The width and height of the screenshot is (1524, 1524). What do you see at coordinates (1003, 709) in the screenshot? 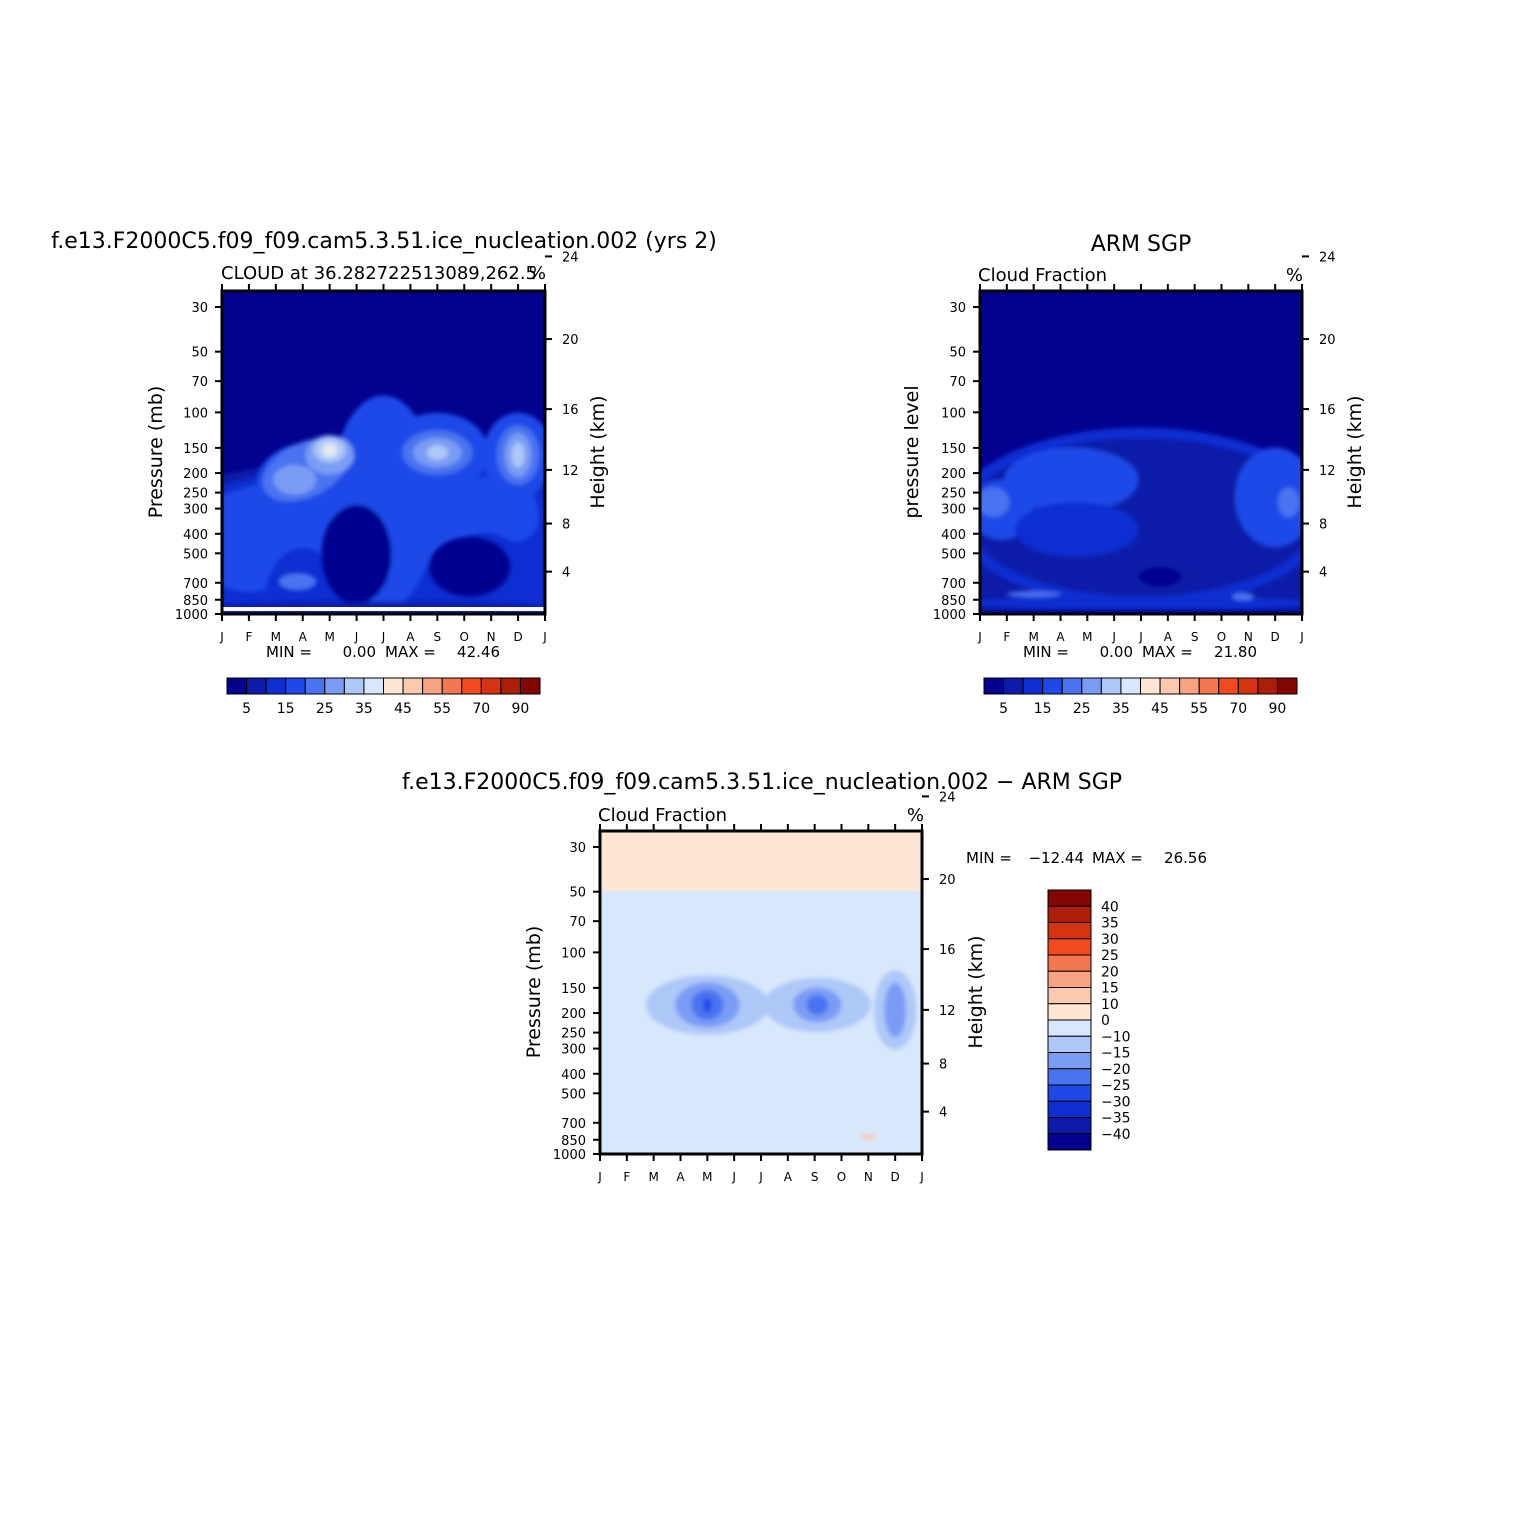
I see `panel-obs-colorbar-label: 5` at bounding box center [1003, 709].